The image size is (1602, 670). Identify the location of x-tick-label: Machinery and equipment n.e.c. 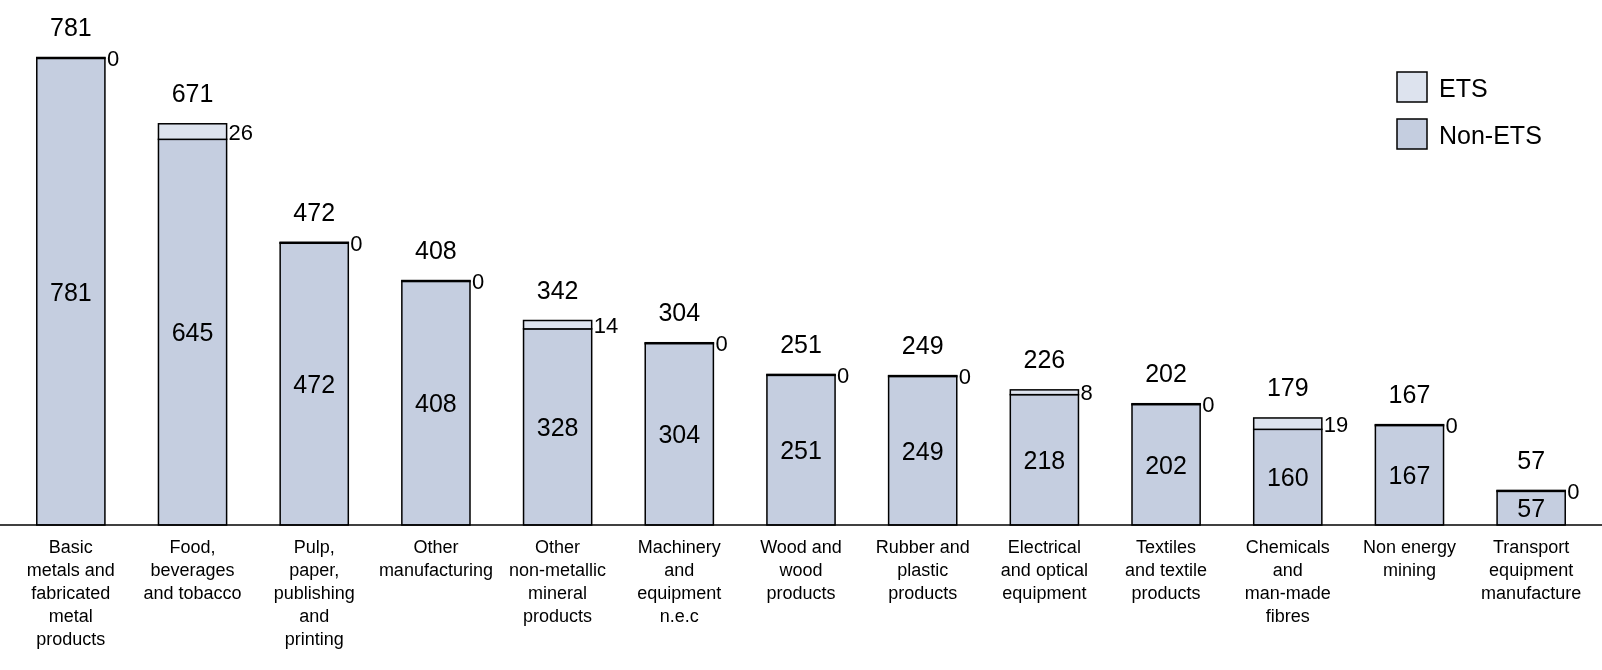
(679, 581).